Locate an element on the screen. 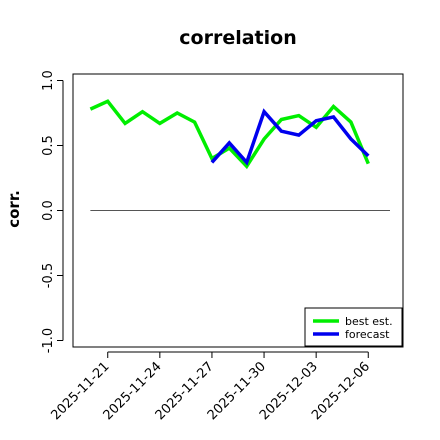 The image size is (440, 440). y-axis: -1.0 -0.5 0.0 0.5 1.0 is located at coordinates (52, 211).